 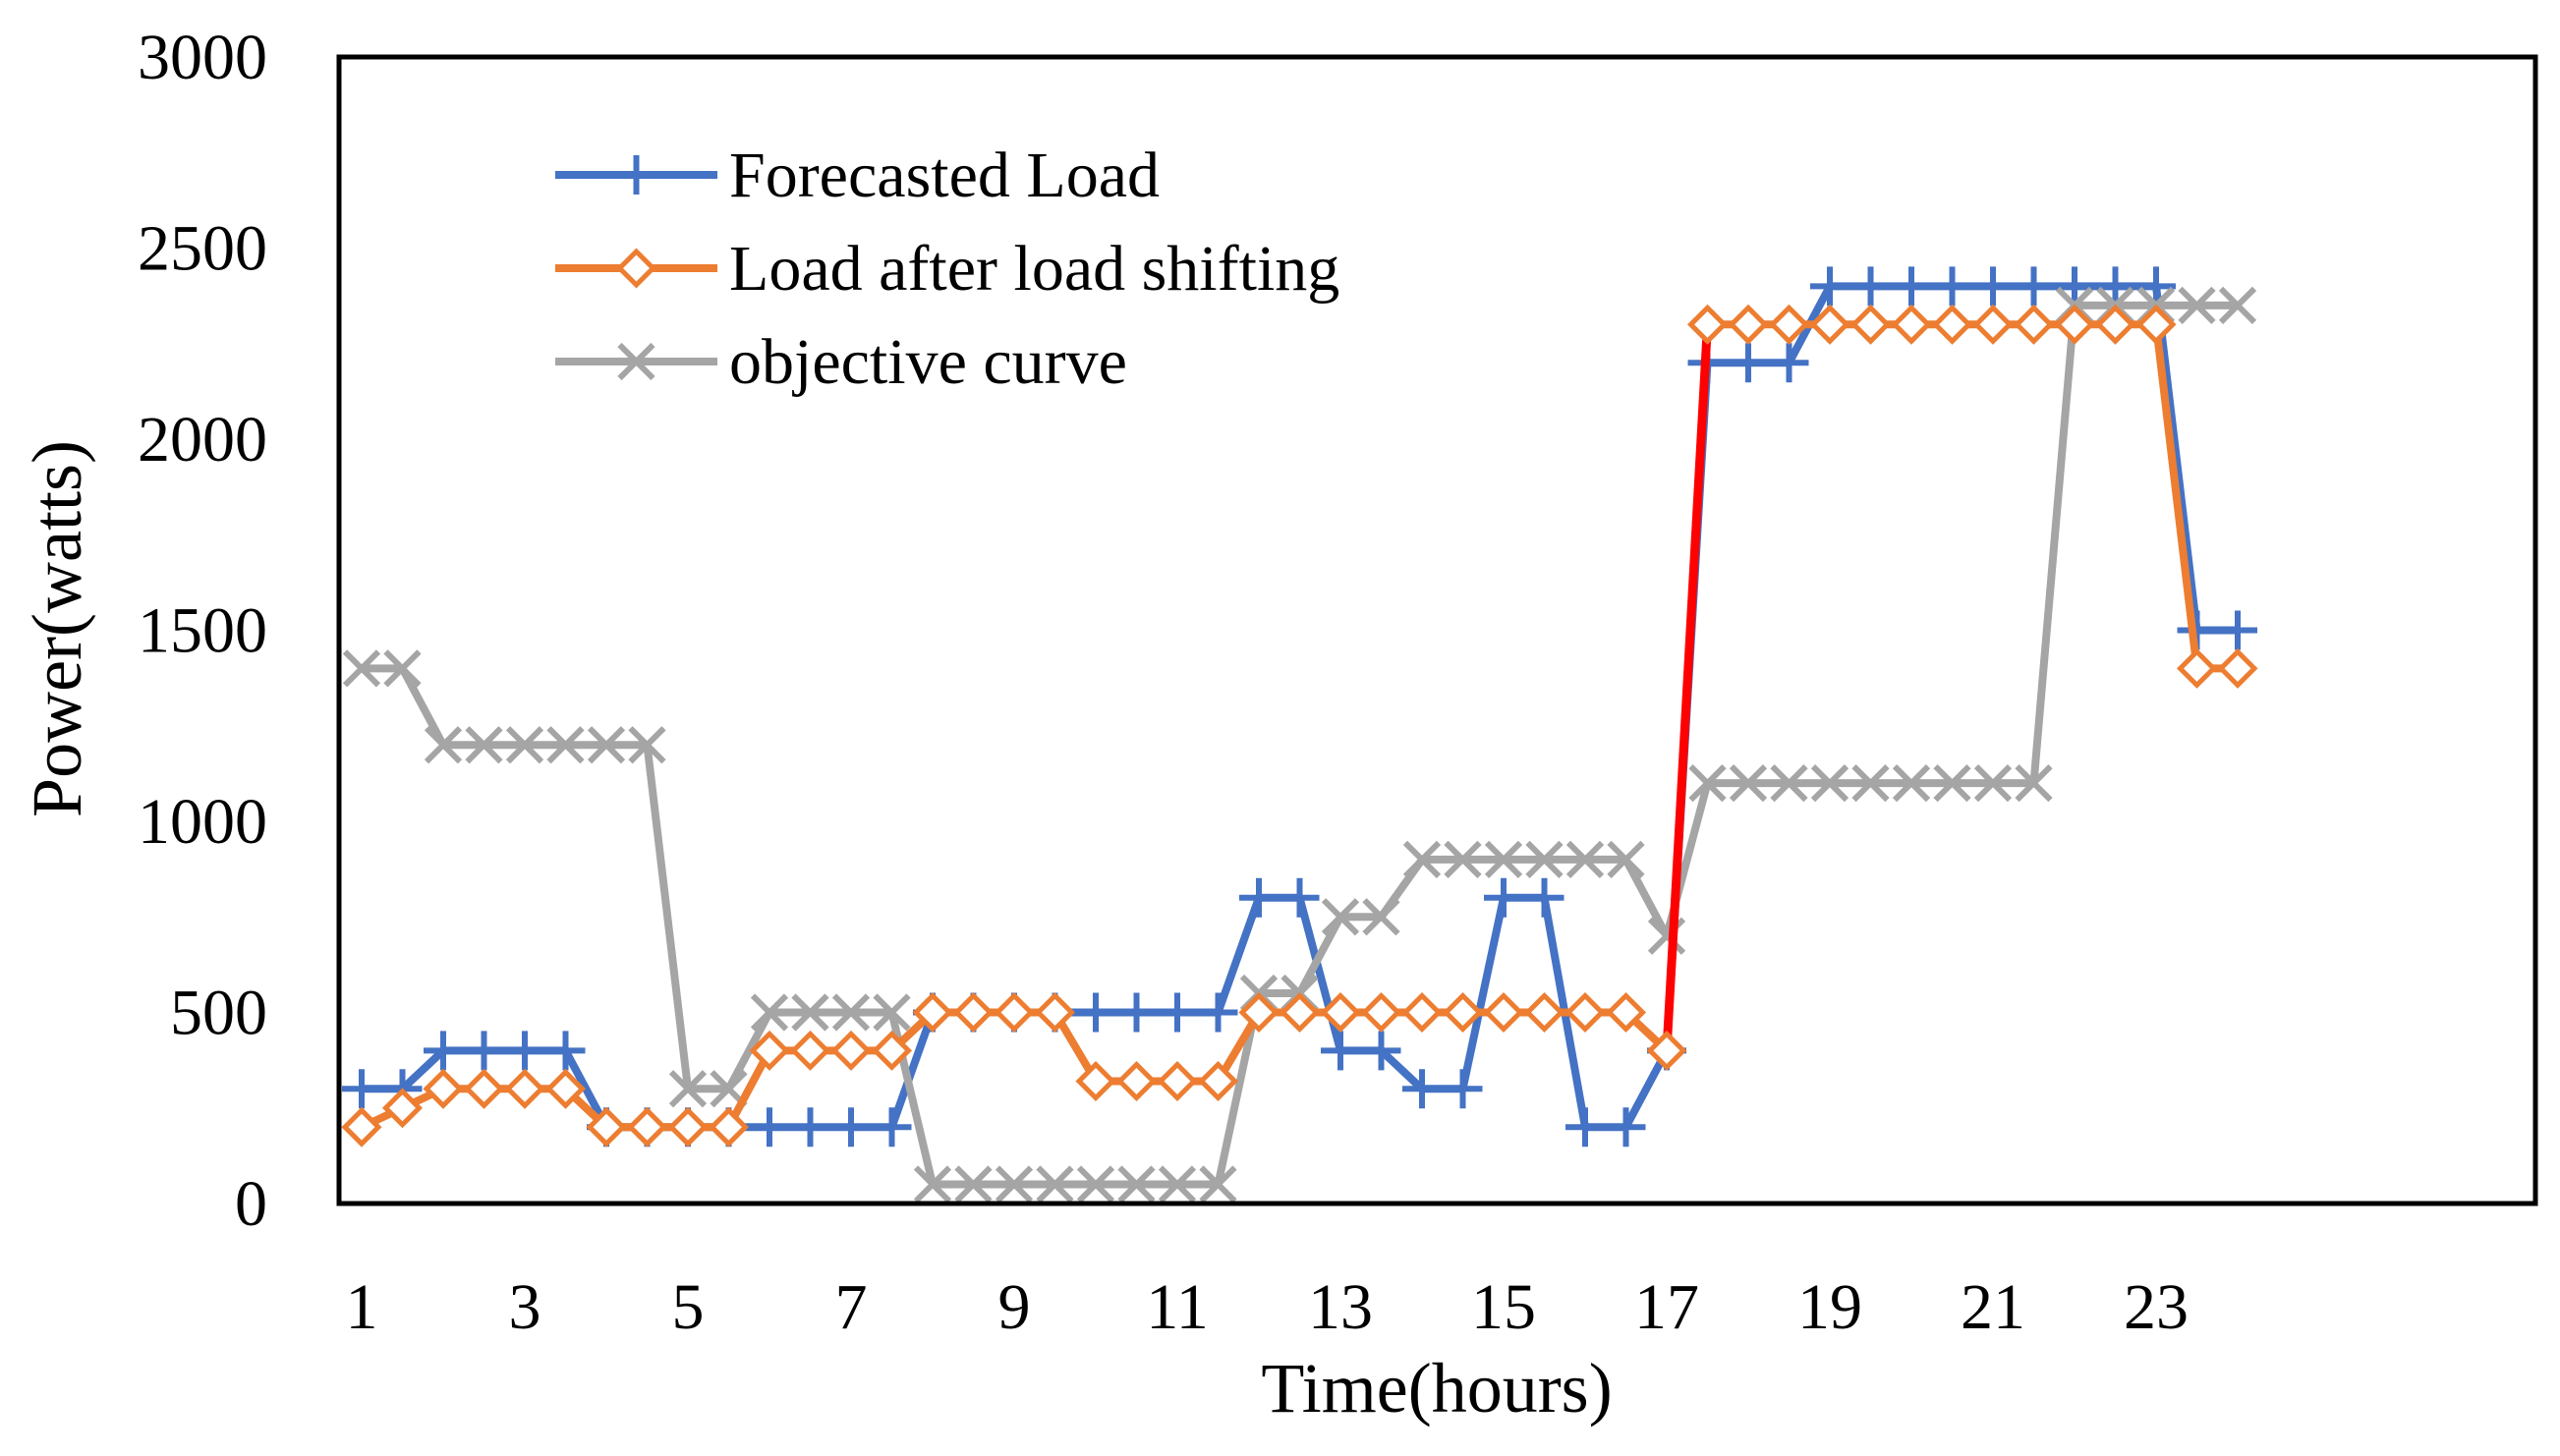 What do you see at coordinates (928, 362) in the screenshot?
I see `legend-label: objective curve` at bounding box center [928, 362].